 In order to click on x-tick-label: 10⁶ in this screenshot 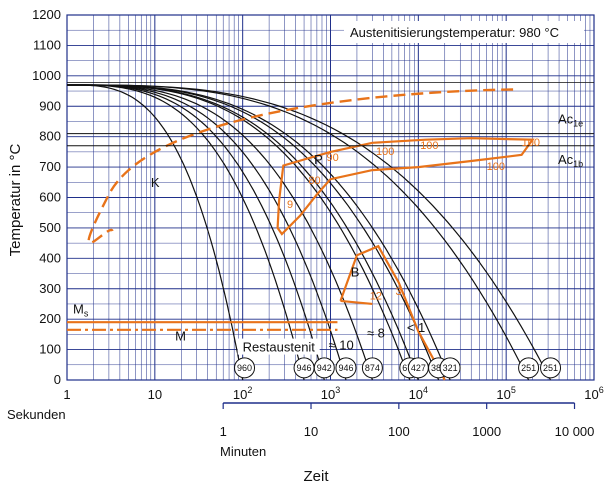, I will do `click(593, 393)`.